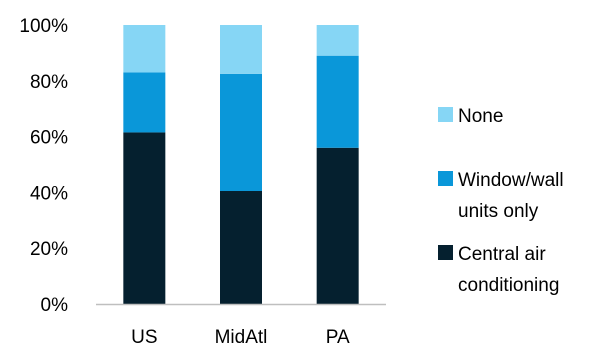  What do you see at coordinates (144, 337) in the screenshot?
I see `x-tick-label: US` at bounding box center [144, 337].